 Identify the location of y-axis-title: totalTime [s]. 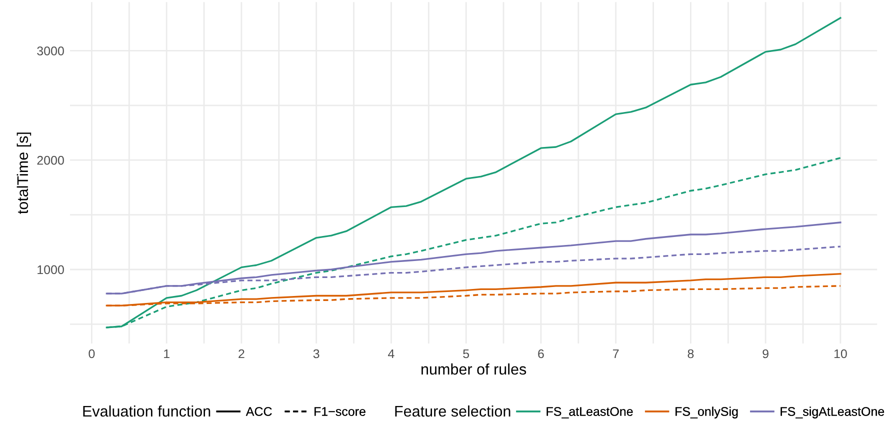
(24, 173).